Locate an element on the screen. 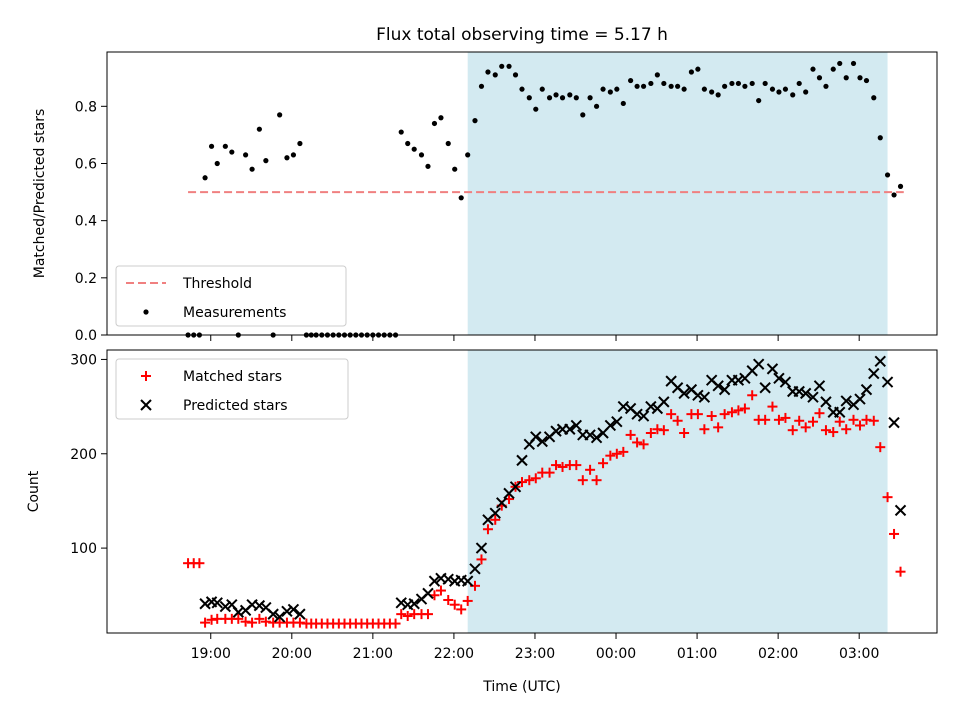 The image size is (960, 720). x-tick-label: 22:00 is located at coordinates (454, 654).